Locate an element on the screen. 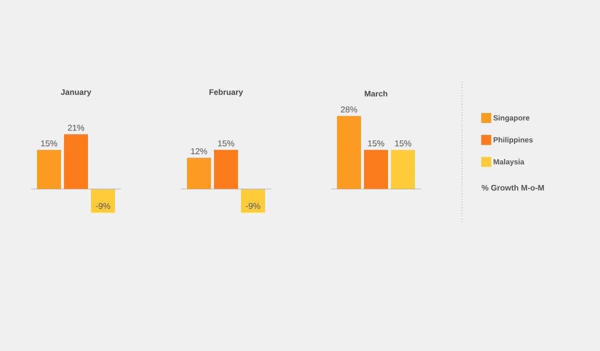 The image size is (600, 351). data-label: 12% is located at coordinates (199, 151).